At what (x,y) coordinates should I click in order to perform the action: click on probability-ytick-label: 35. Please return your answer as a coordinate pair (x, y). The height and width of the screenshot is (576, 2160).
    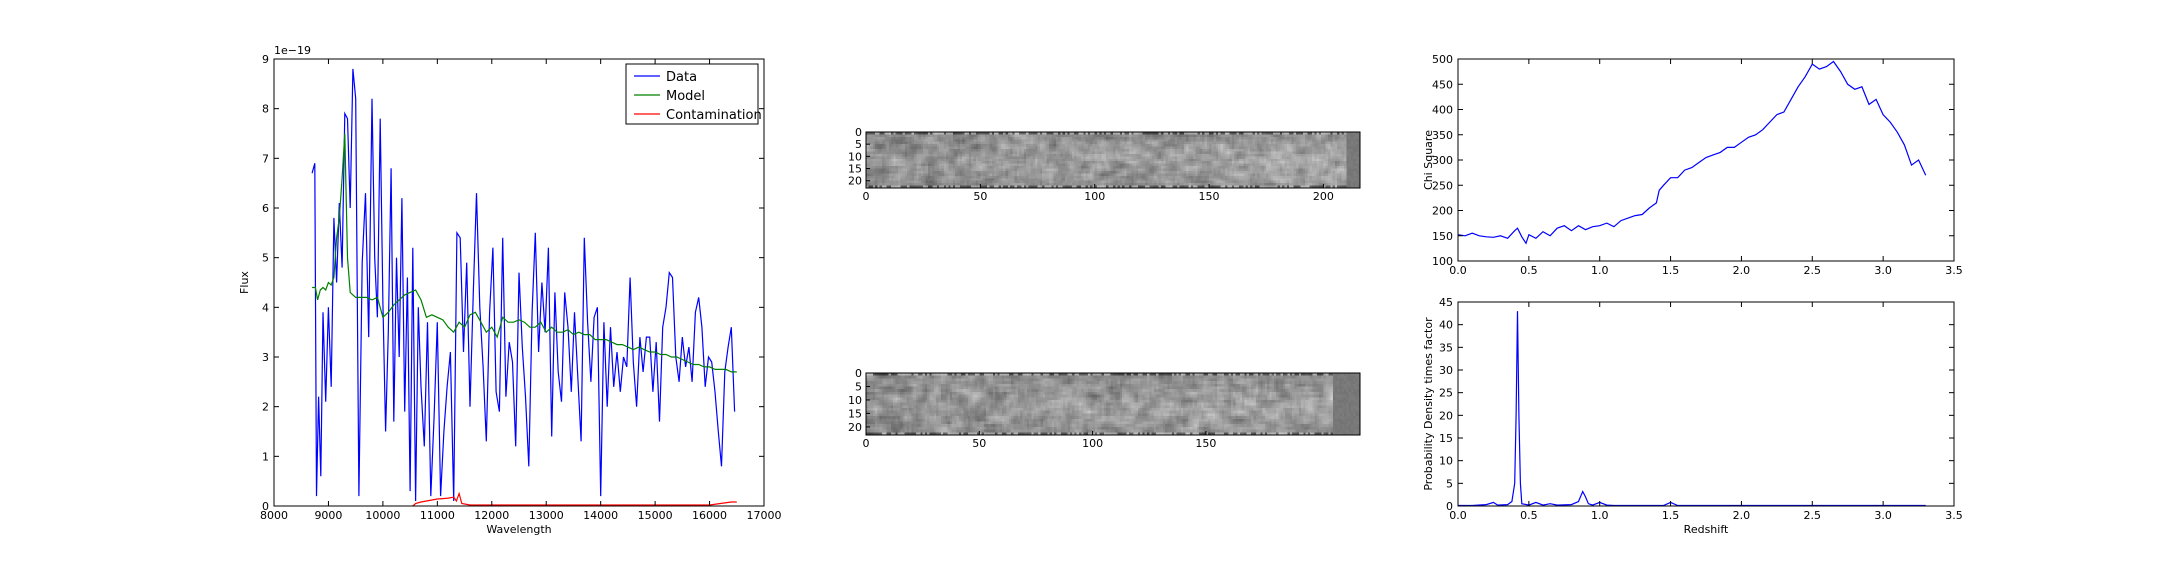
    Looking at the image, I should click on (1446, 347).